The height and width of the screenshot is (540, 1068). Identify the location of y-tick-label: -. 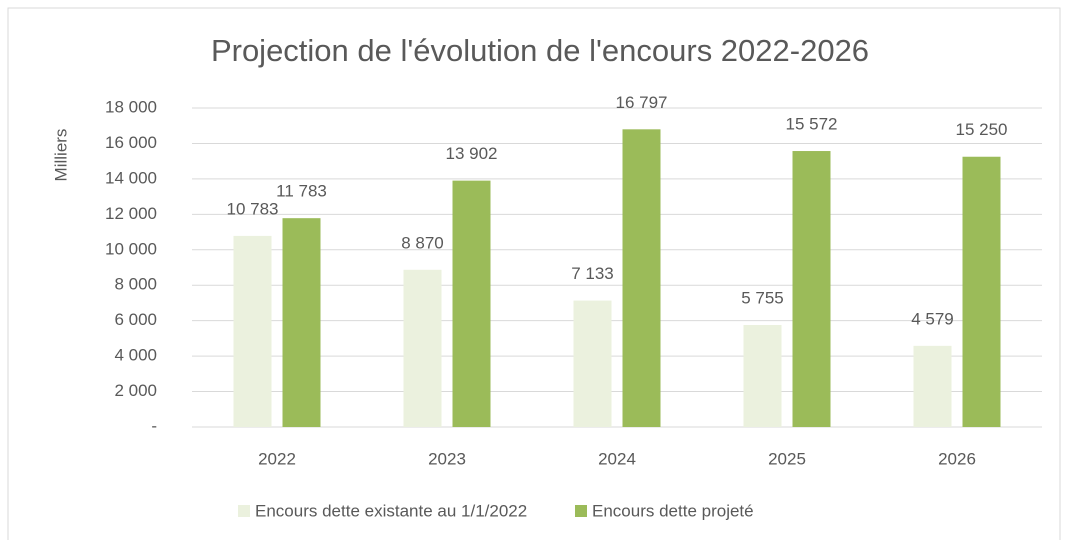
(154, 425).